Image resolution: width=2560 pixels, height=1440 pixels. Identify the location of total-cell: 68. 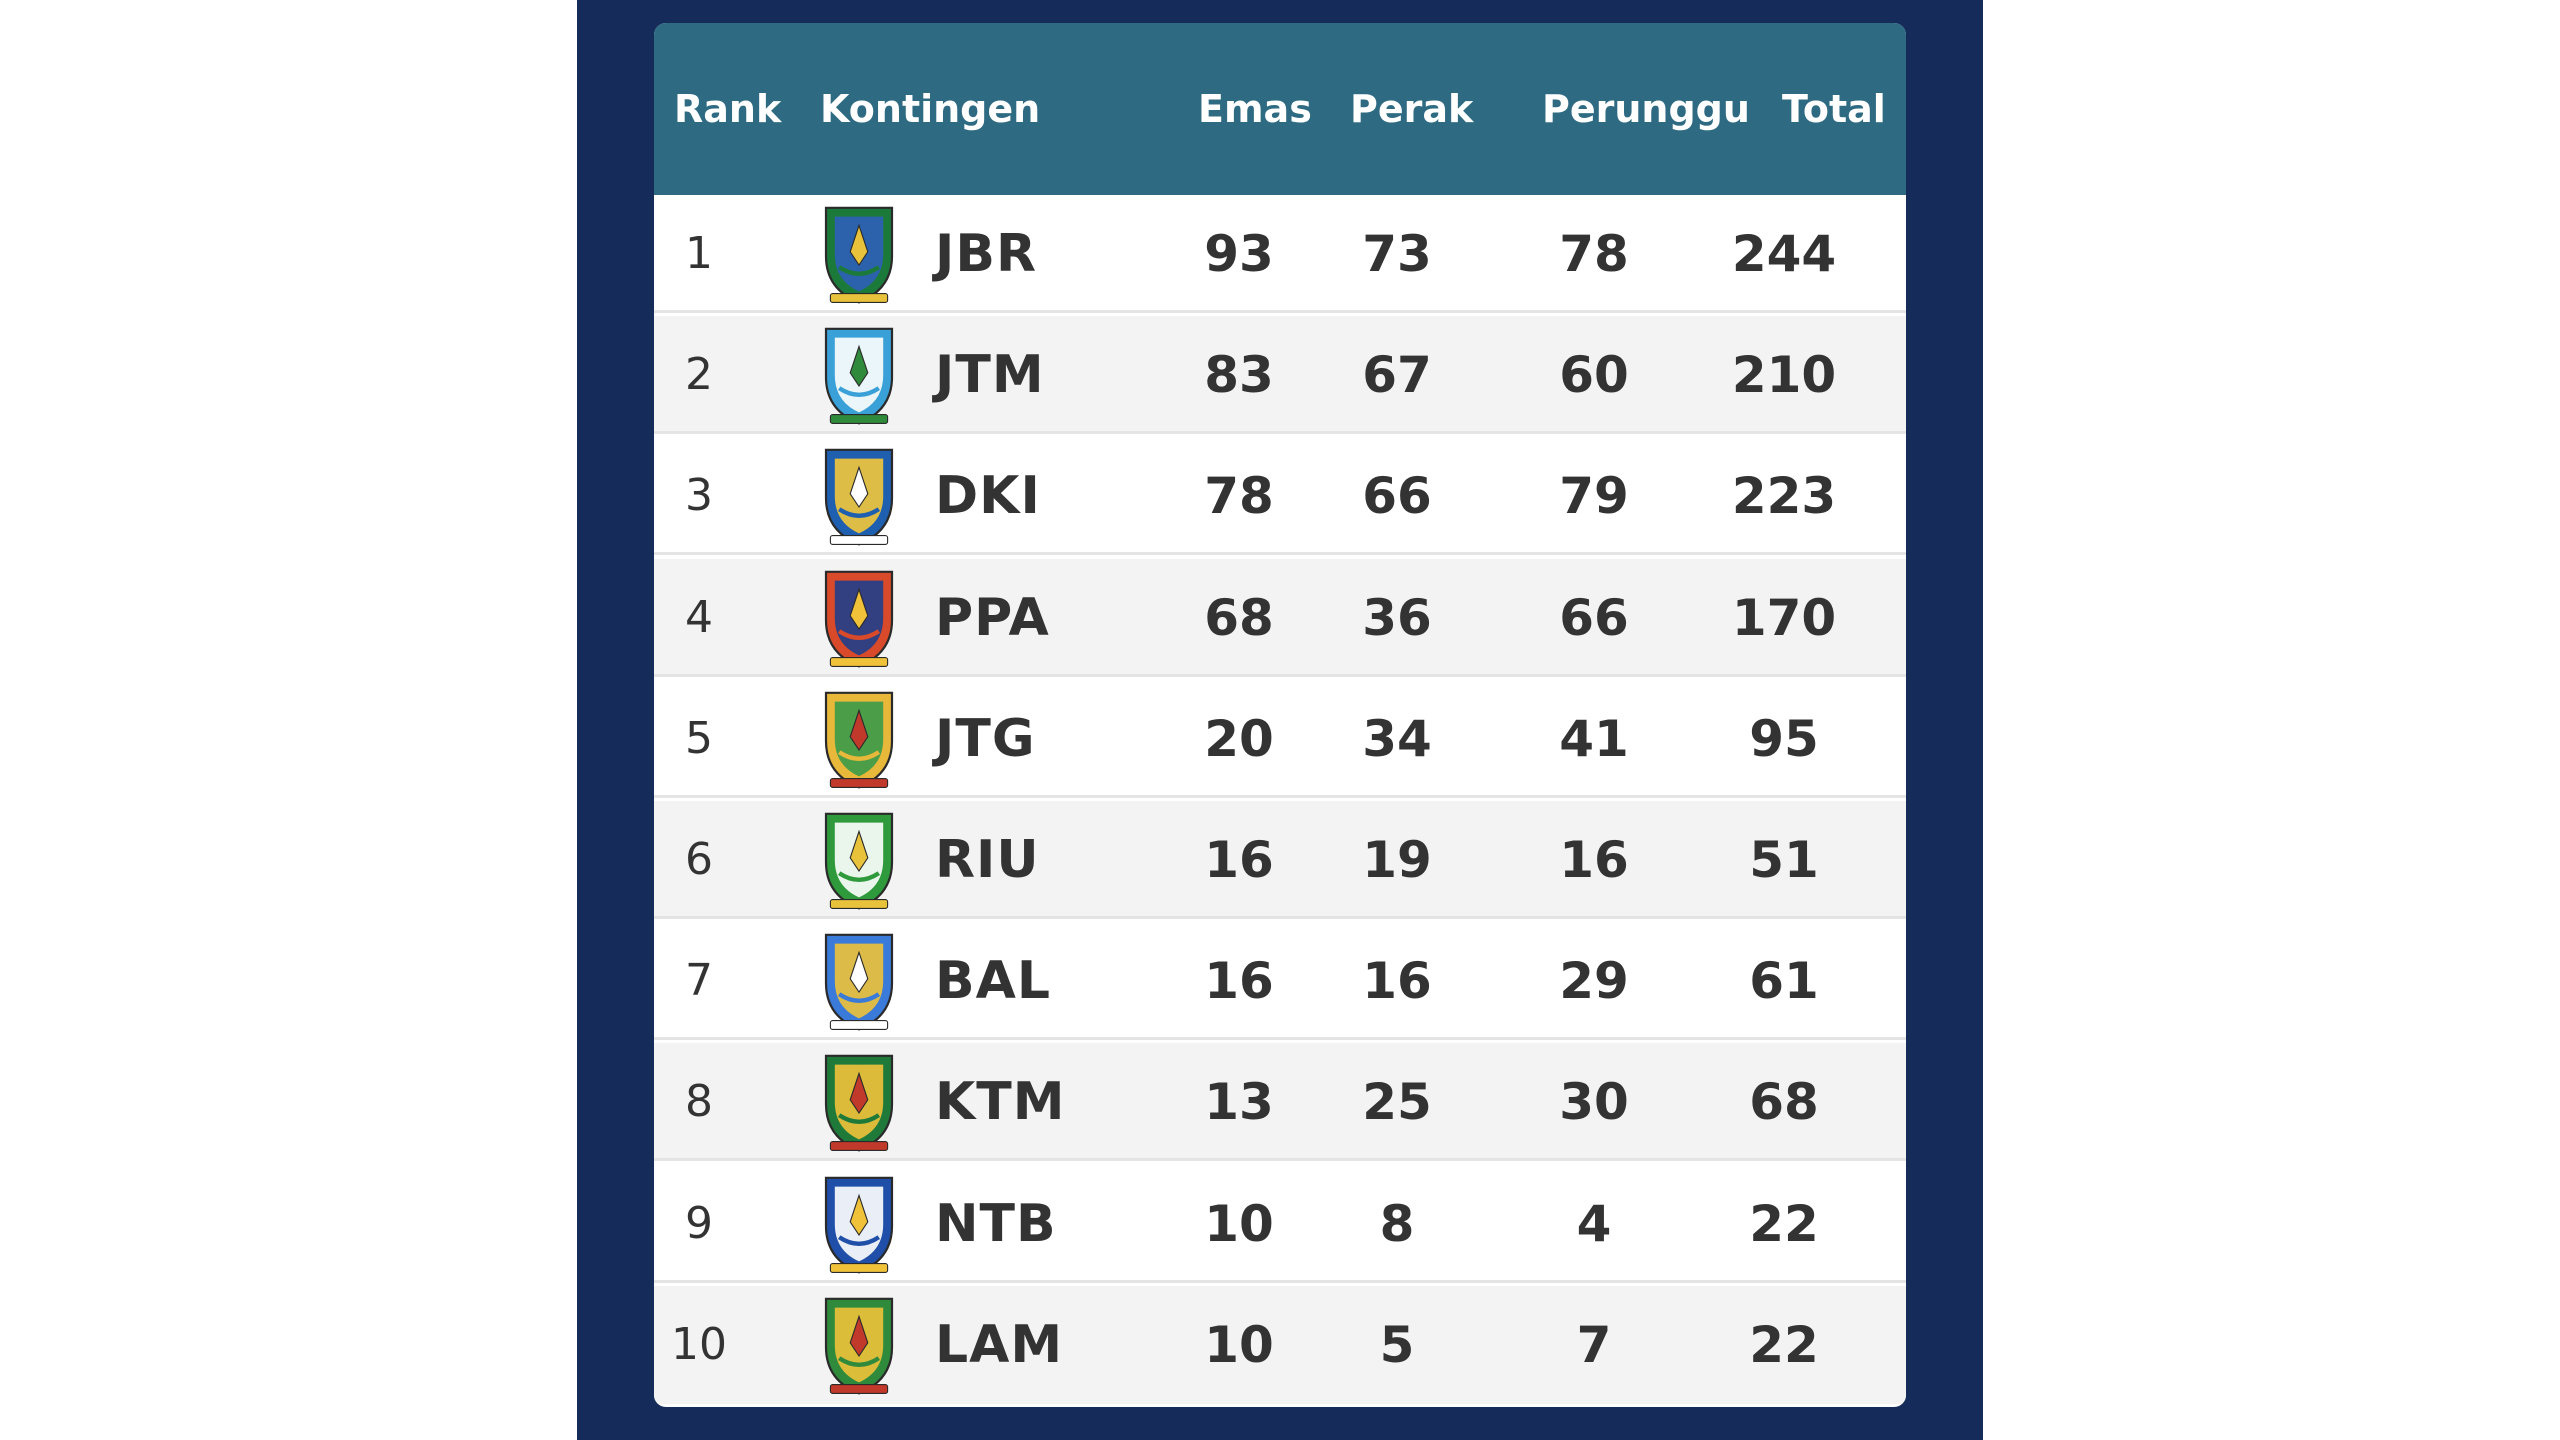
(1784, 1102).